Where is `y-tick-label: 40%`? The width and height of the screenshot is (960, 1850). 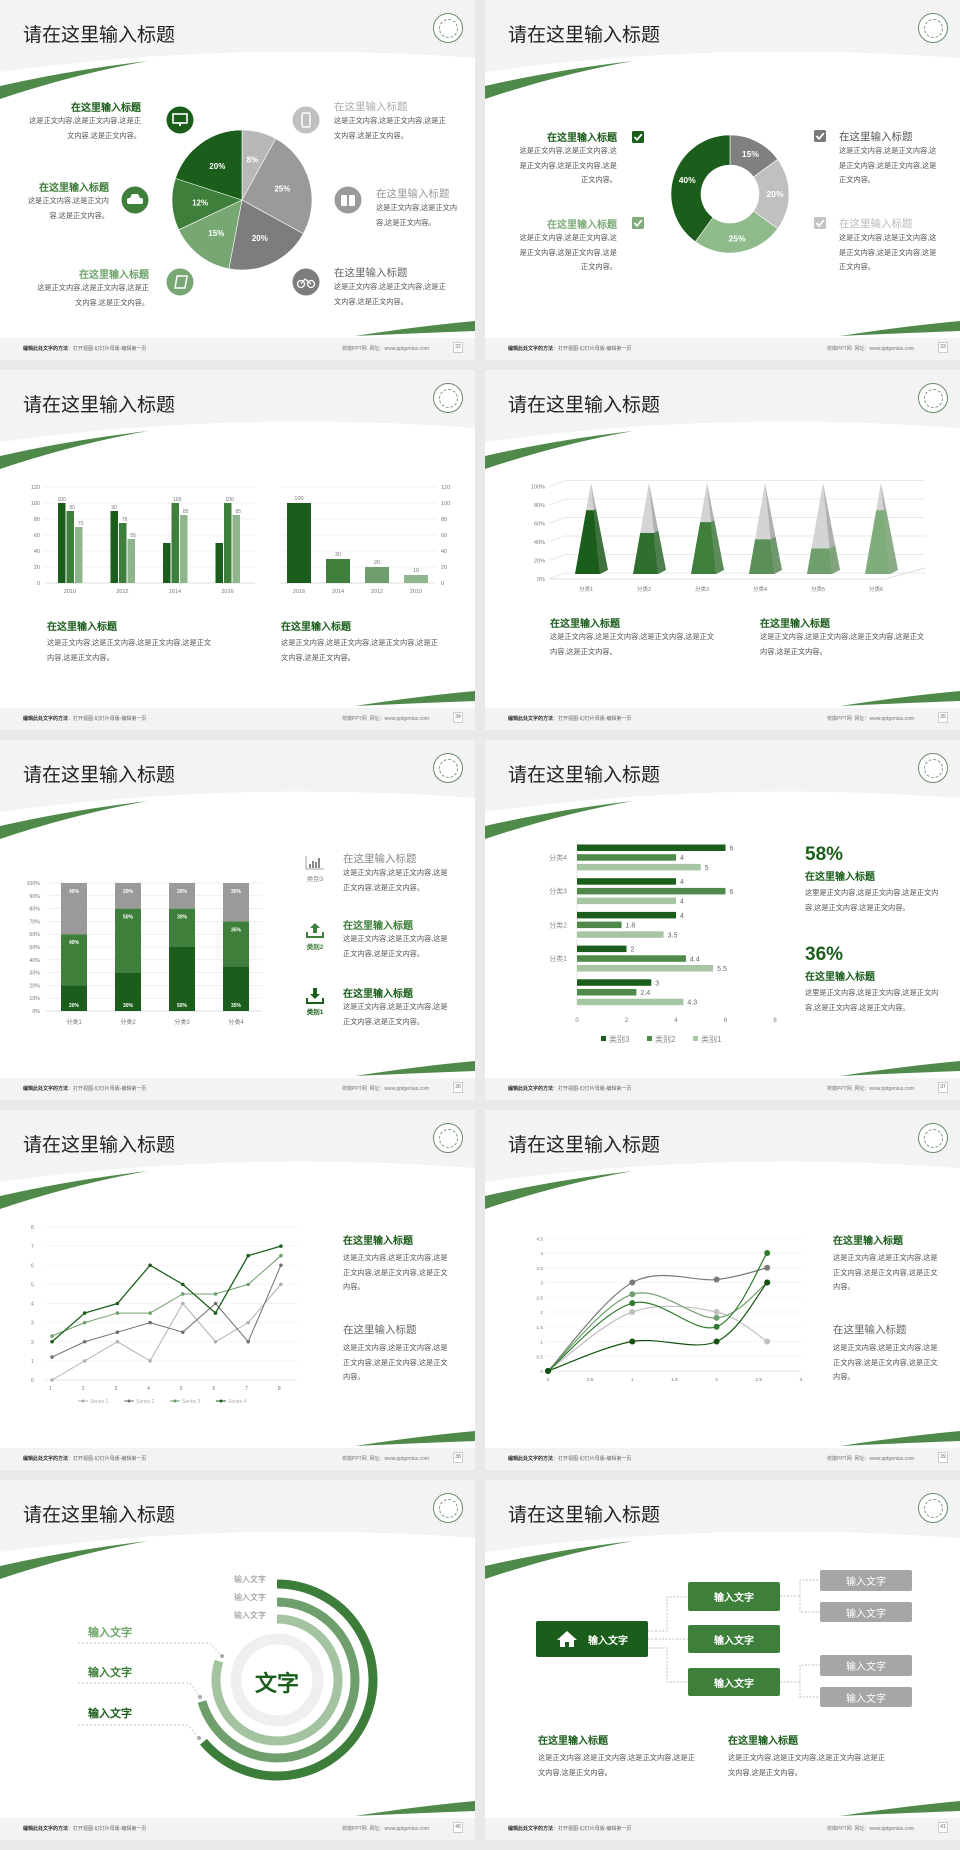
y-tick-label: 40% is located at coordinates (34, 961).